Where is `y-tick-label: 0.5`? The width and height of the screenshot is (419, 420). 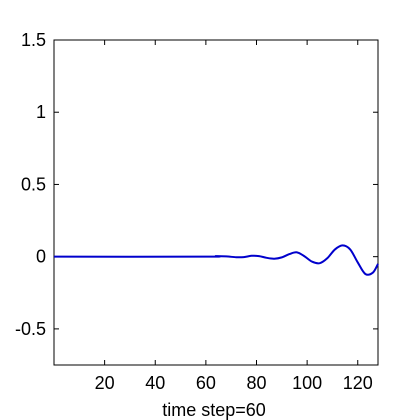
y-tick-label: 0.5 is located at coordinates (33, 184).